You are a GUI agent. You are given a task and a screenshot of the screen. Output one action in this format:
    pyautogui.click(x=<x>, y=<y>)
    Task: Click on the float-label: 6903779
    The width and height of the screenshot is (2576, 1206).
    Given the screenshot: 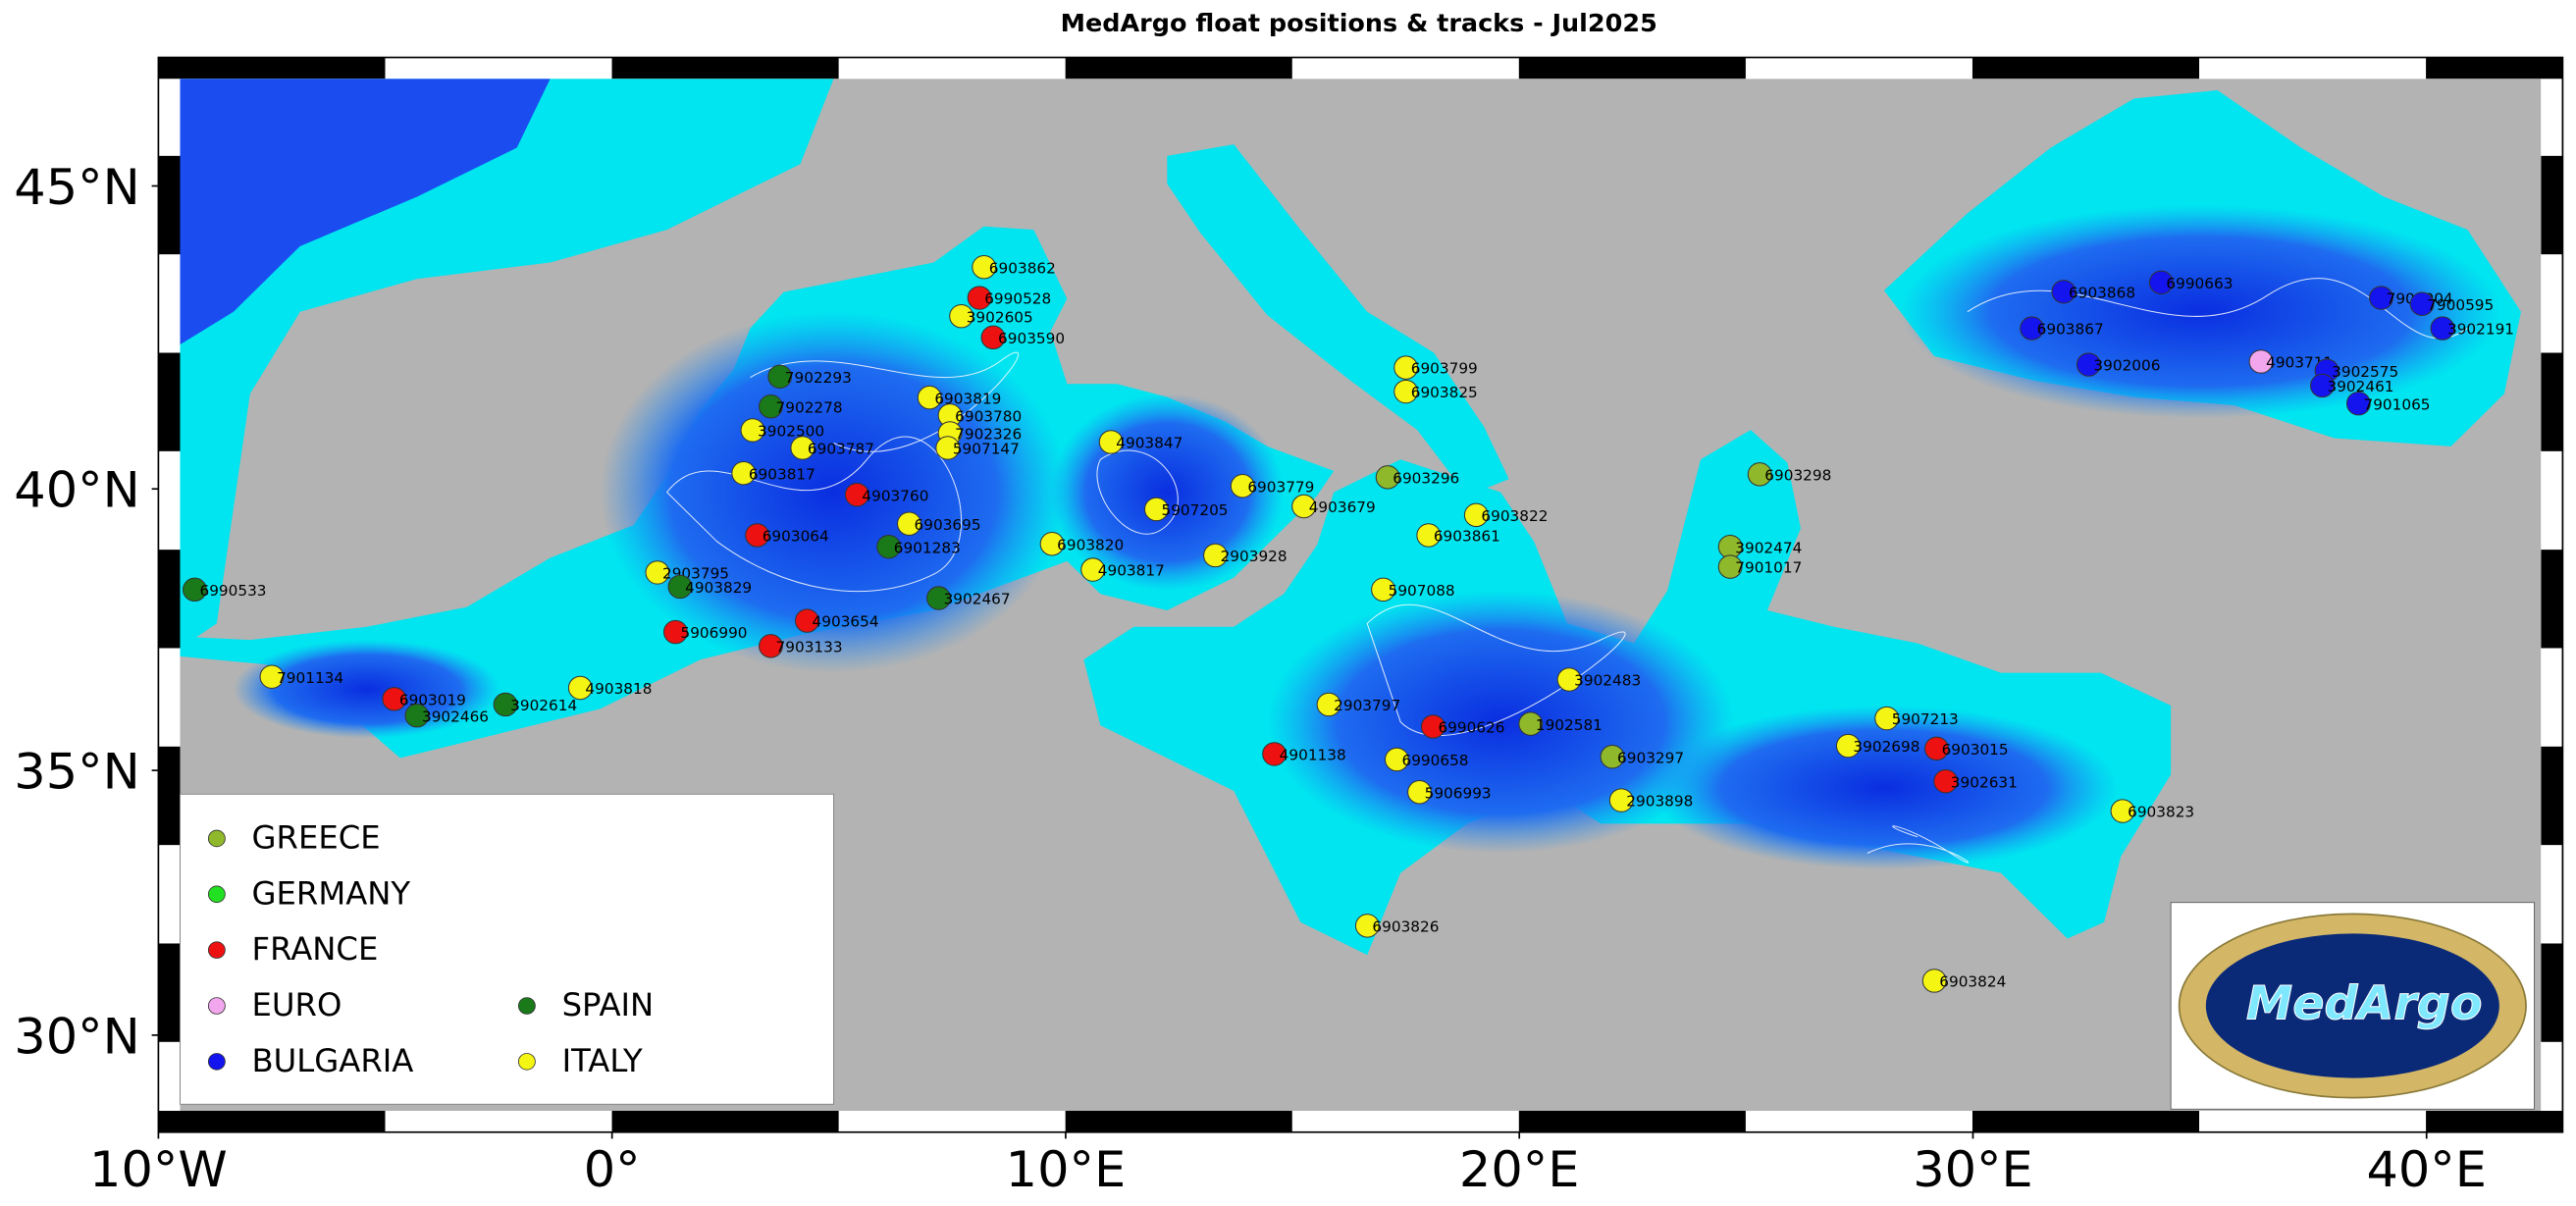 What is the action you would take?
    pyautogui.click(x=1280, y=488)
    